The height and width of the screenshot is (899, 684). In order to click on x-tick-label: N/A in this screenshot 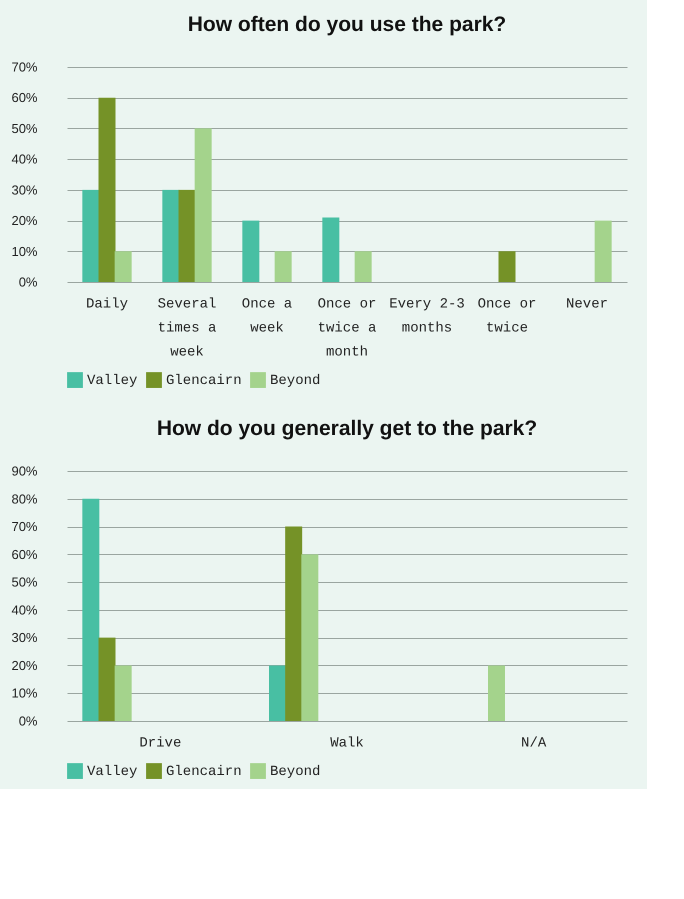, I will do `click(534, 744)`.